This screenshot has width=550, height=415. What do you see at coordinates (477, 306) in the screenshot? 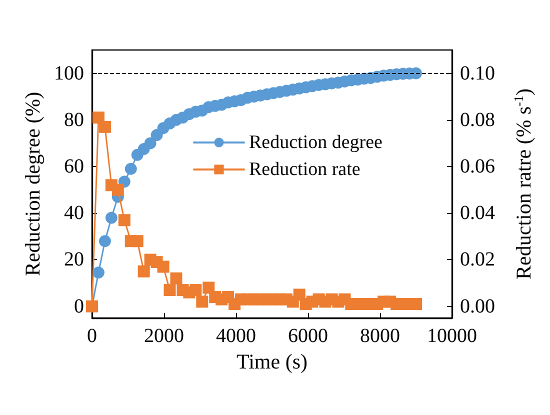
I see `y2-tick-label: 0.00` at bounding box center [477, 306].